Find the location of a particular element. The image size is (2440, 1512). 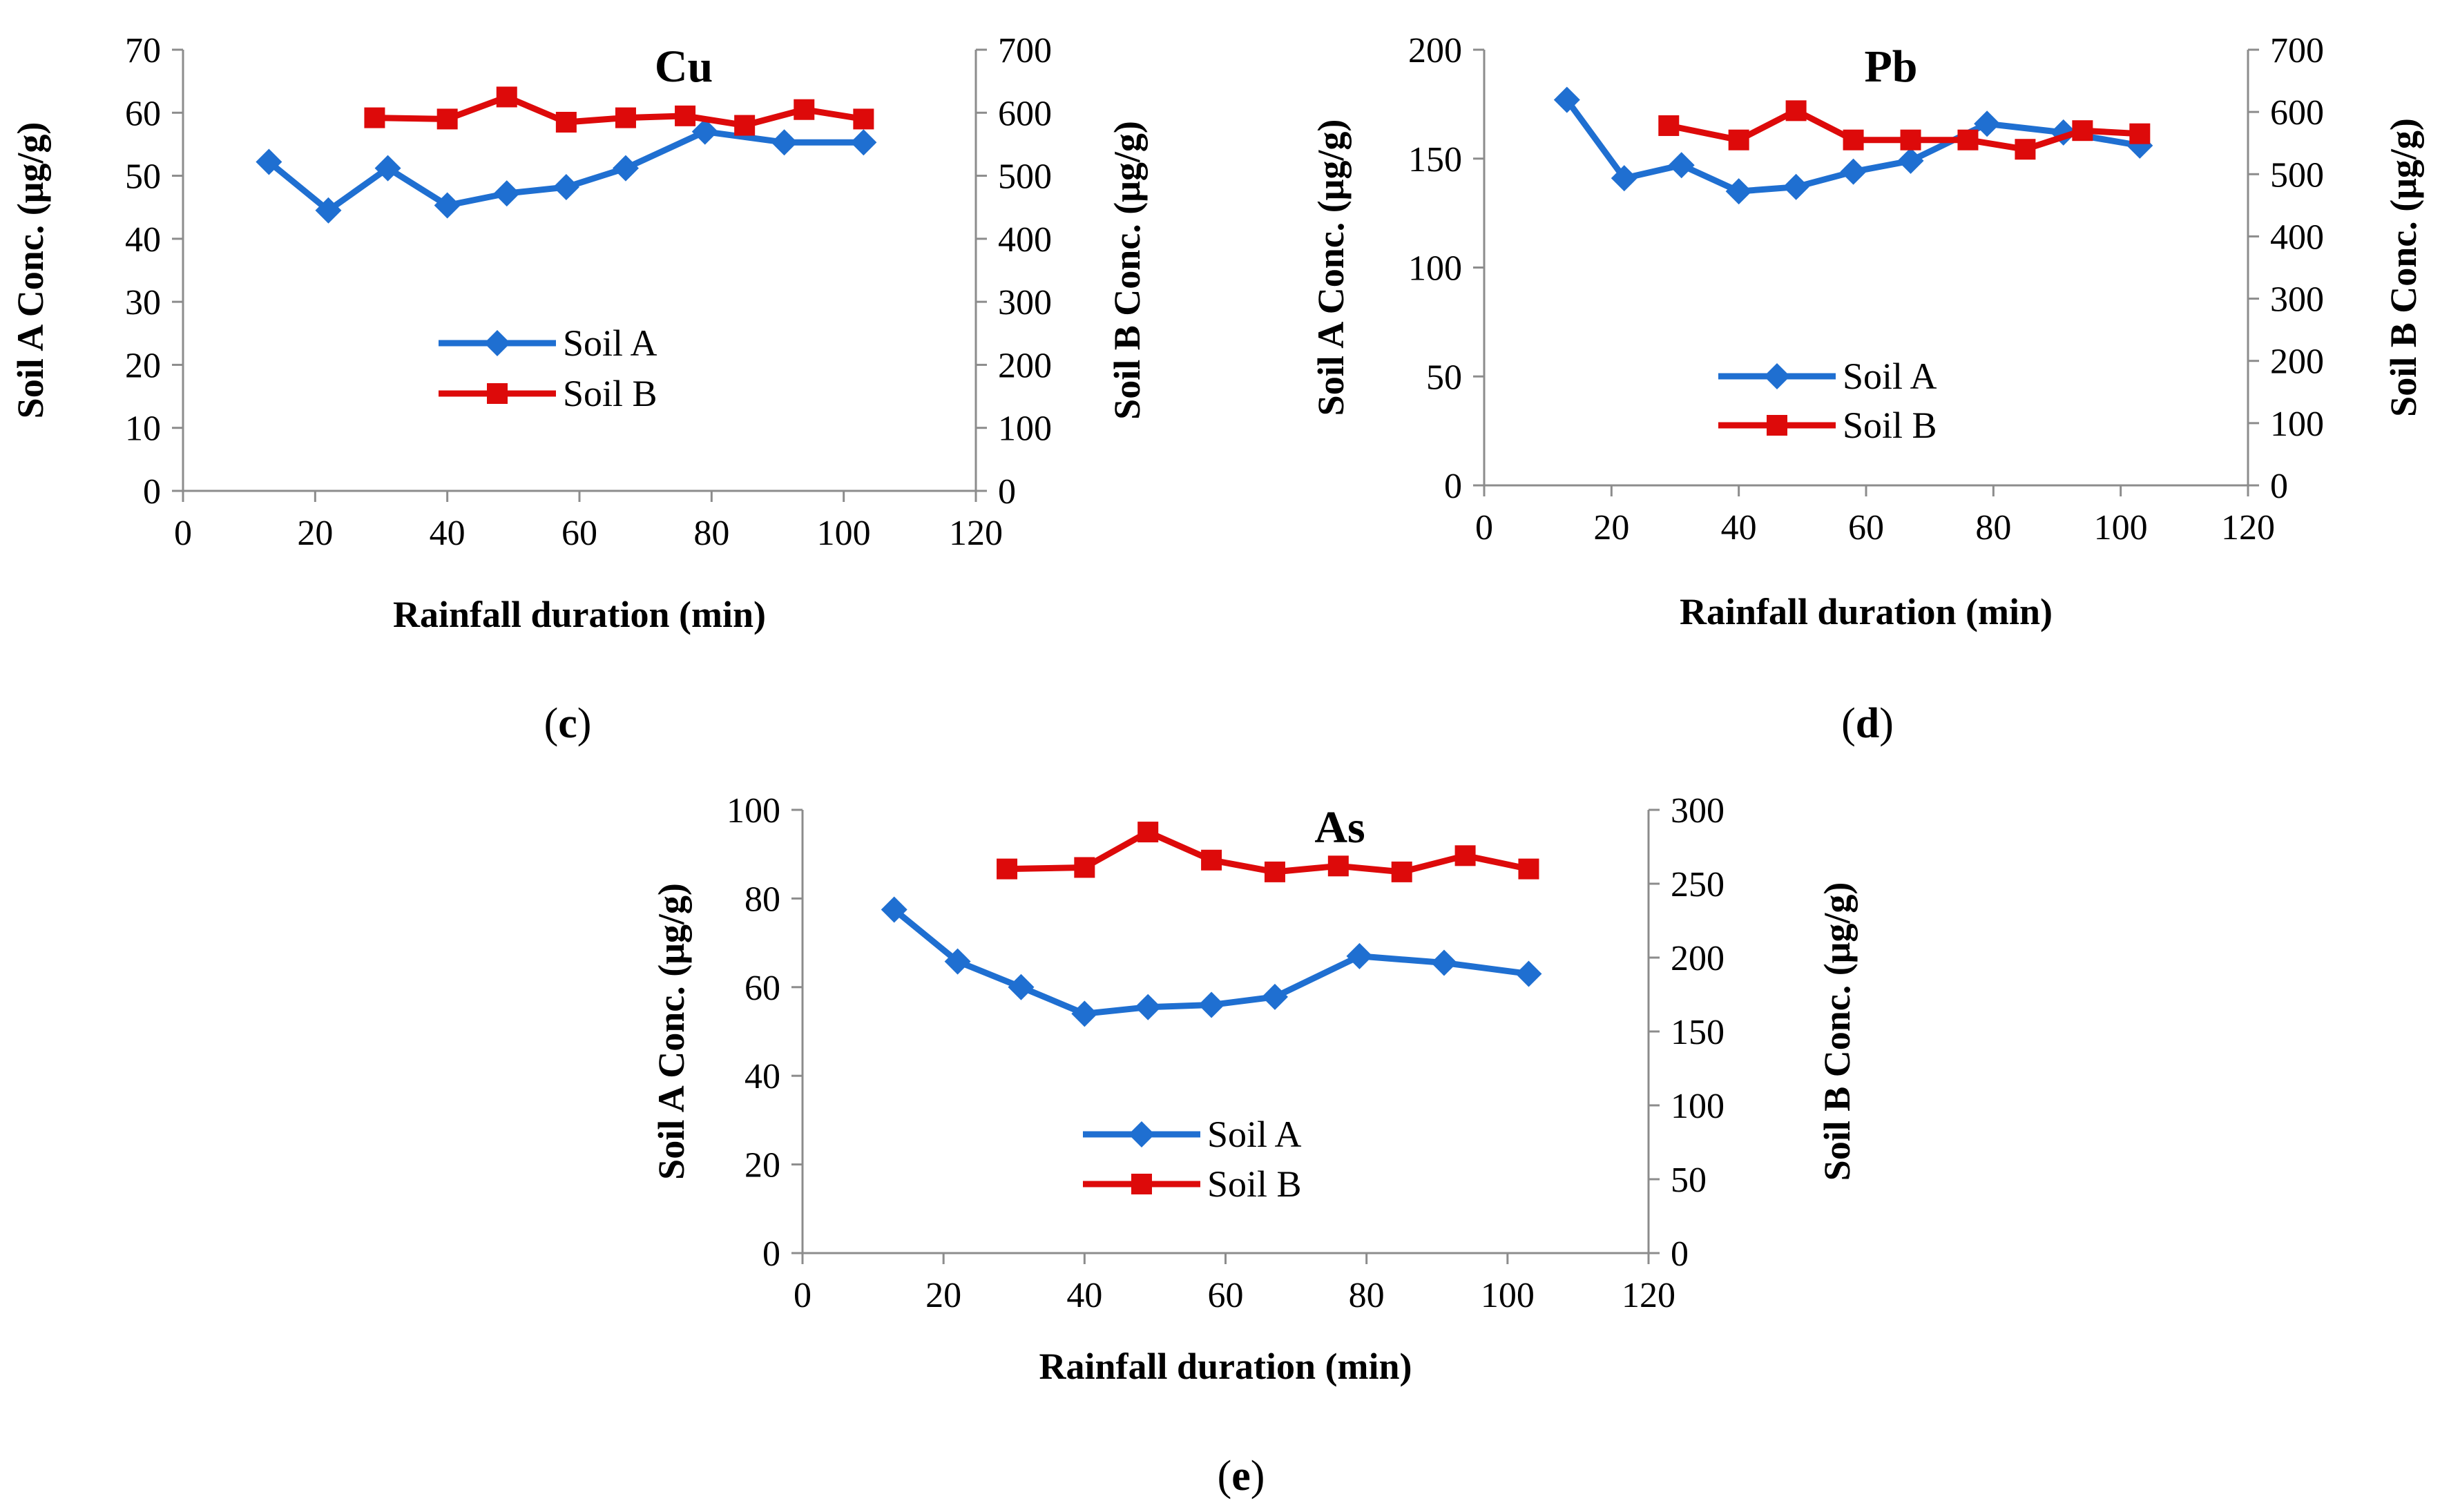

panel-label: (c) is located at coordinates (568, 723).